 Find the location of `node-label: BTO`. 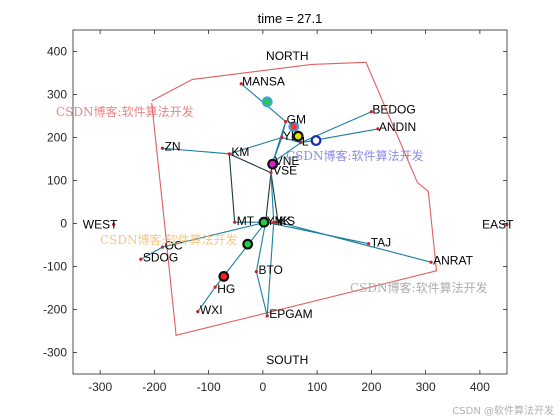

node-label: BTO is located at coordinates (270, 270).